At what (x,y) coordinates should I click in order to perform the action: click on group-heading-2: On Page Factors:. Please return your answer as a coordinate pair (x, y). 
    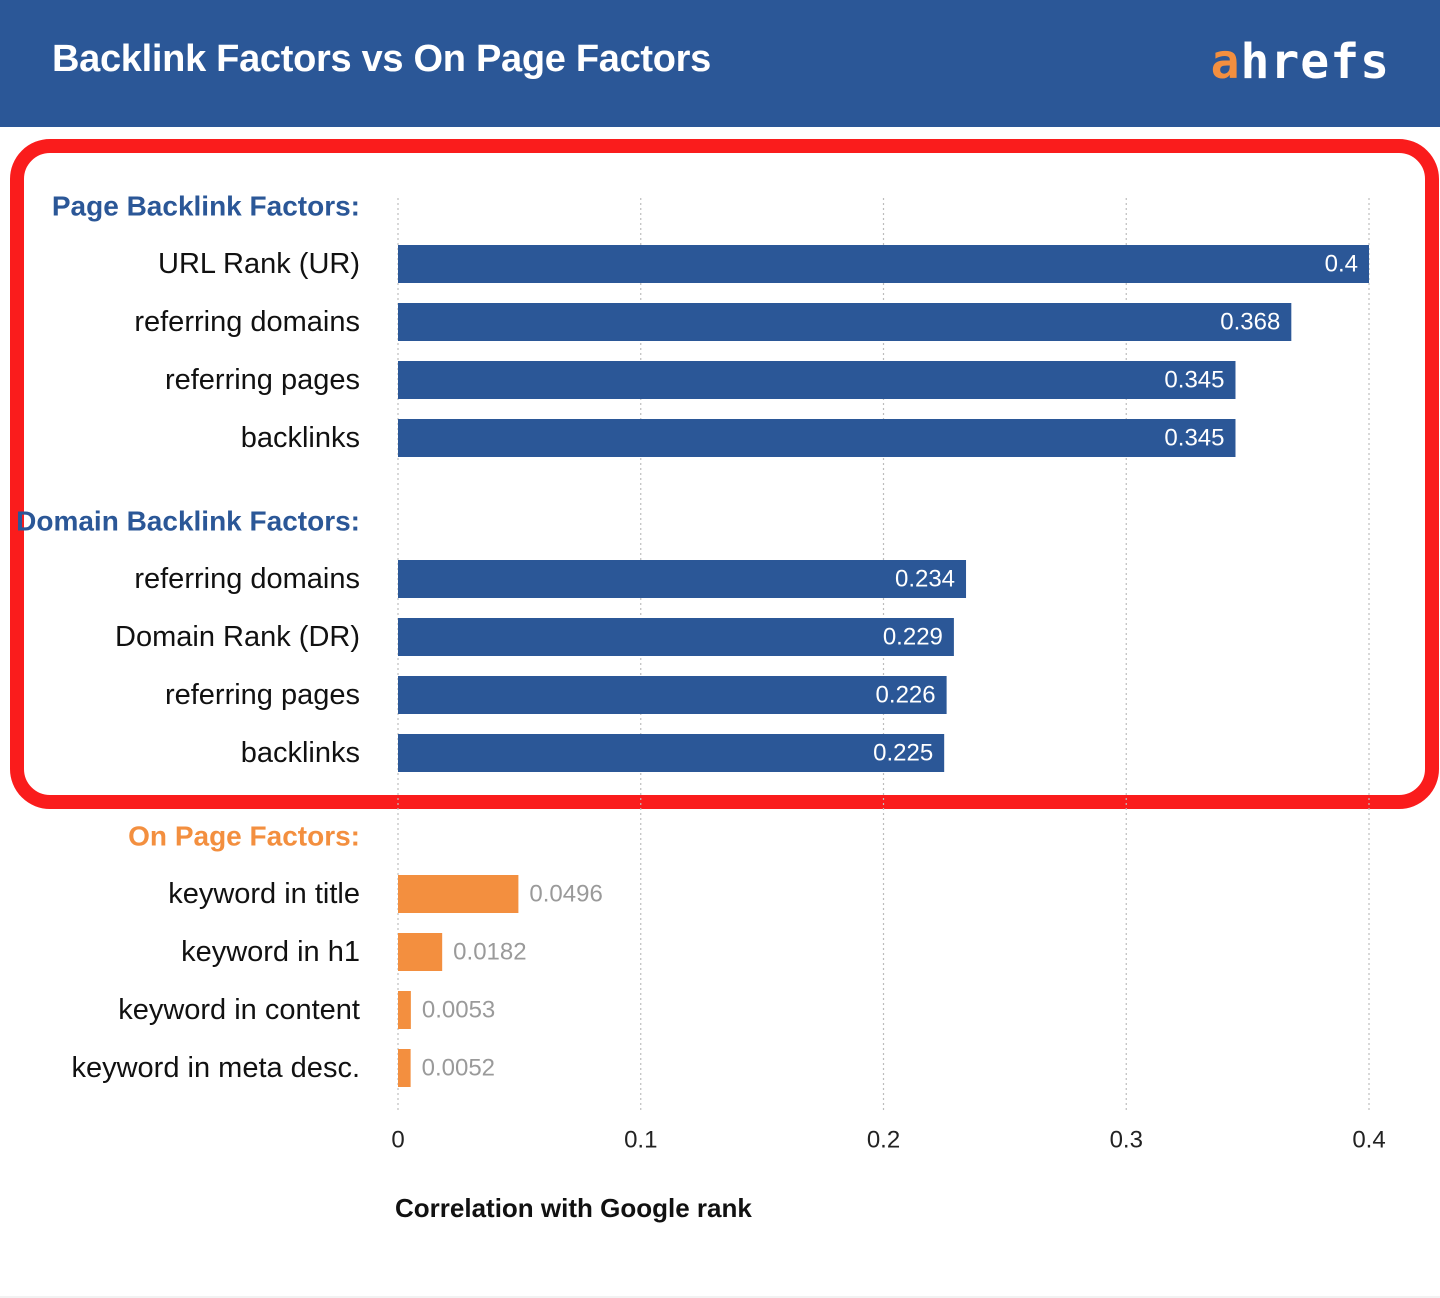
    Looking at the image, I should click on (244, 836).